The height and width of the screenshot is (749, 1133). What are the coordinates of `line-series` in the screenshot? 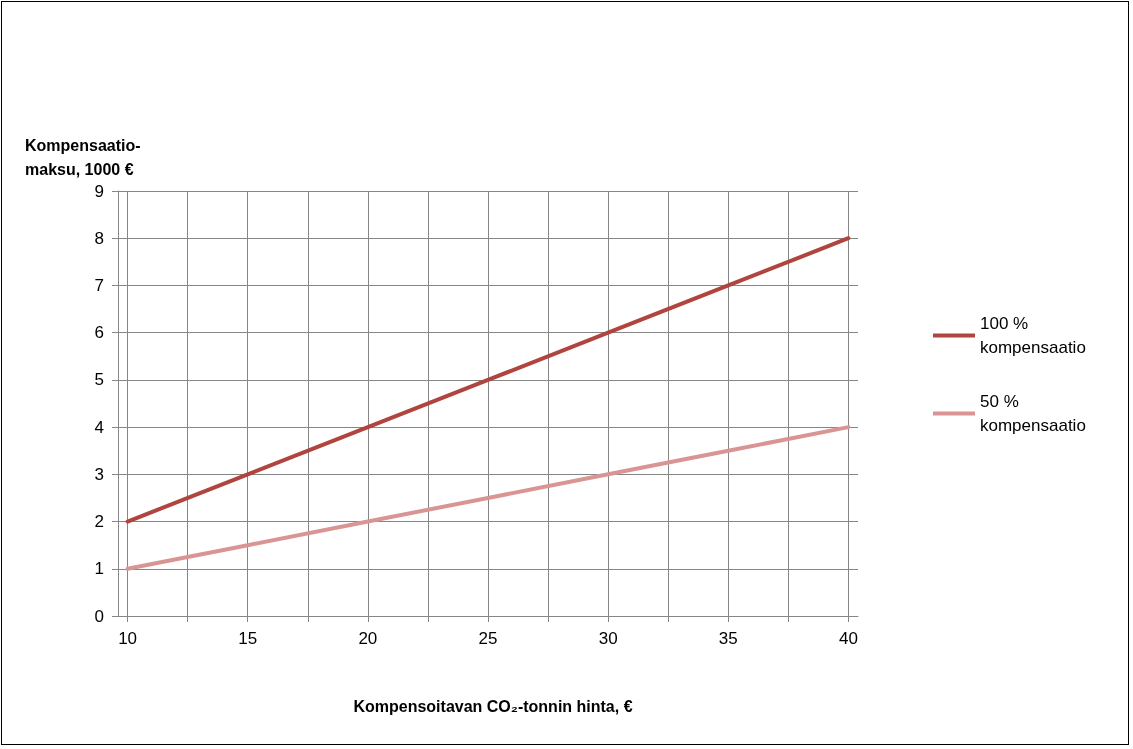 It's located at (488, 498).